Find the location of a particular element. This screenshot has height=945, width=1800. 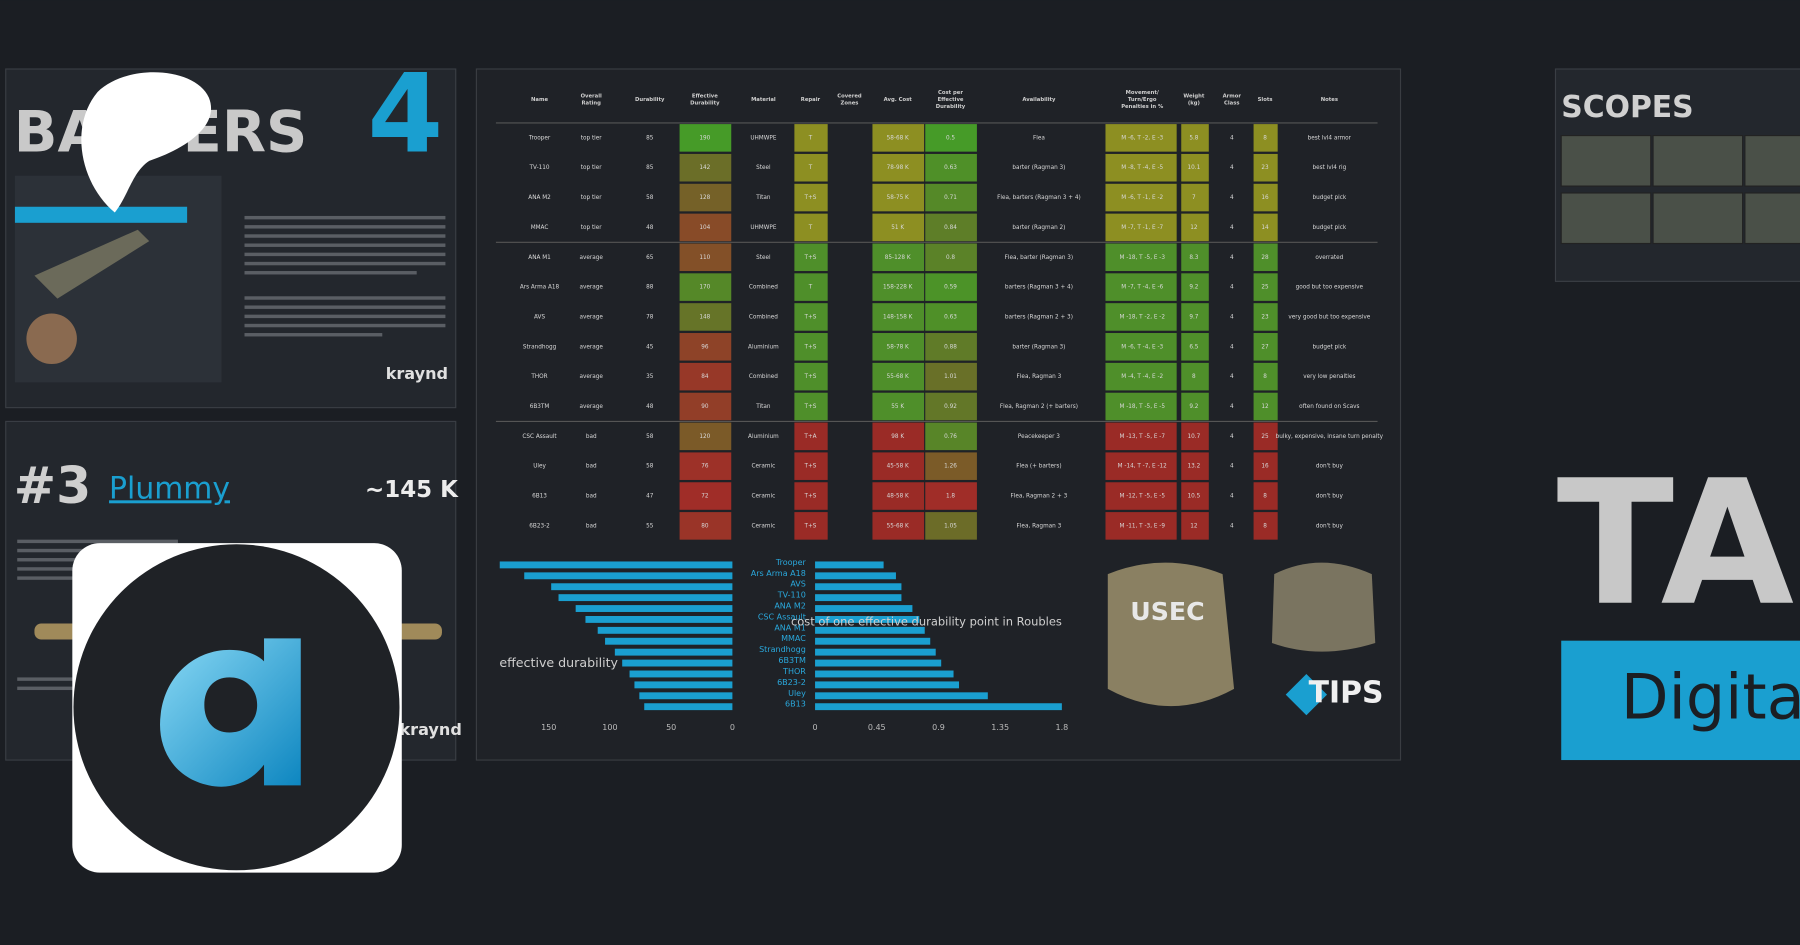

cell-text: barter (Ragman 2) is located at coordinates (1038, 228).